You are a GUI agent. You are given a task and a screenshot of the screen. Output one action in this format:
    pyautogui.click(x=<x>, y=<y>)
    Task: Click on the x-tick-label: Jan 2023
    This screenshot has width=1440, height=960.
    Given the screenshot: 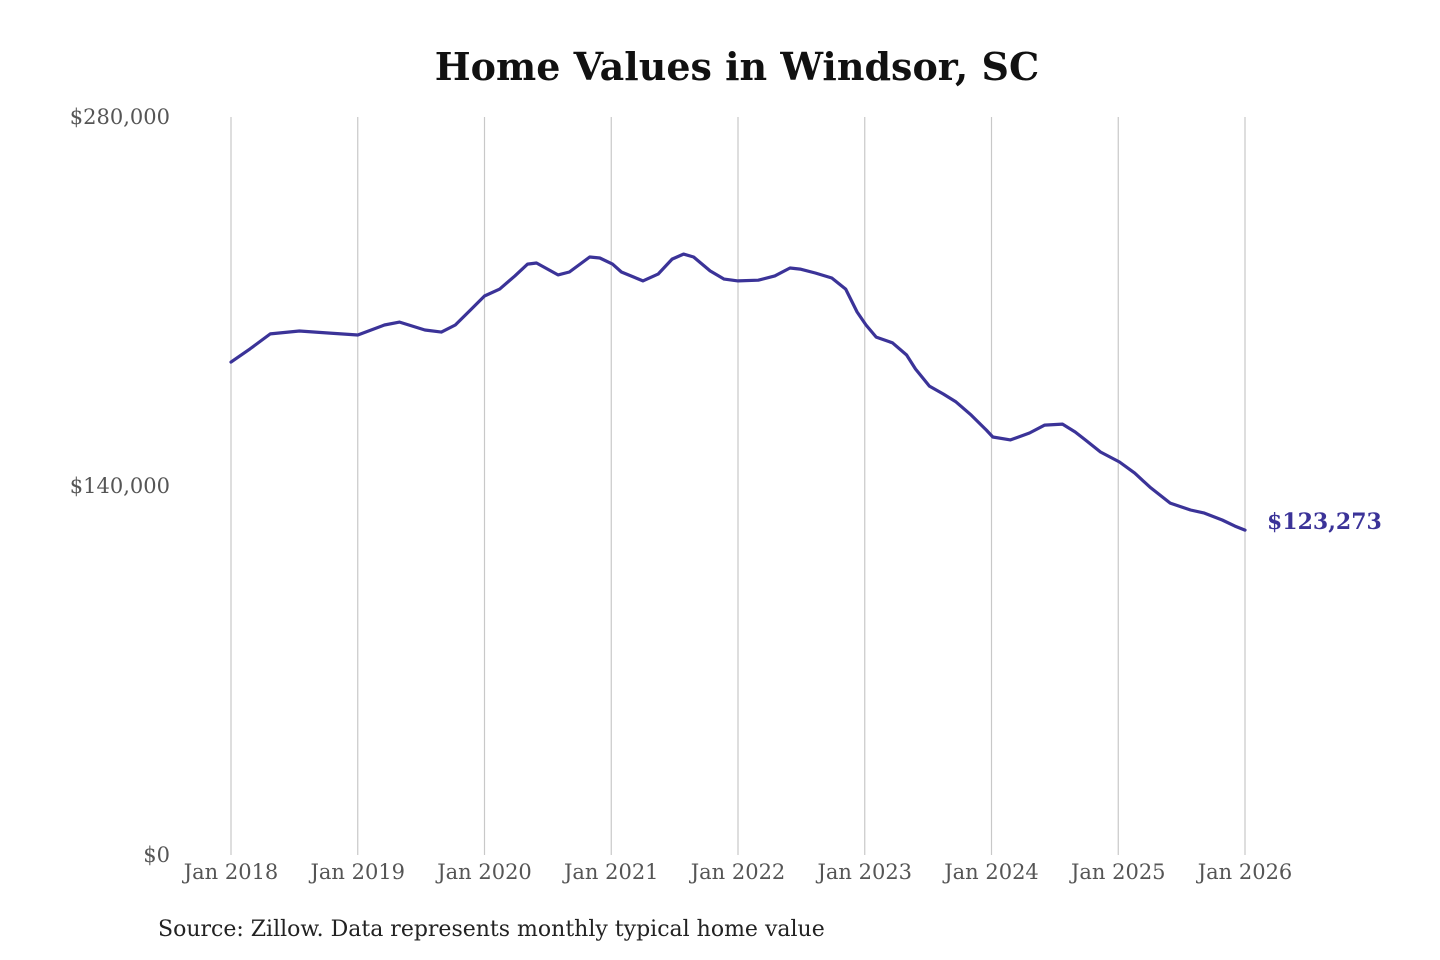 What is the action you would take?
    pyautogui.click(x=863, y=872)
    